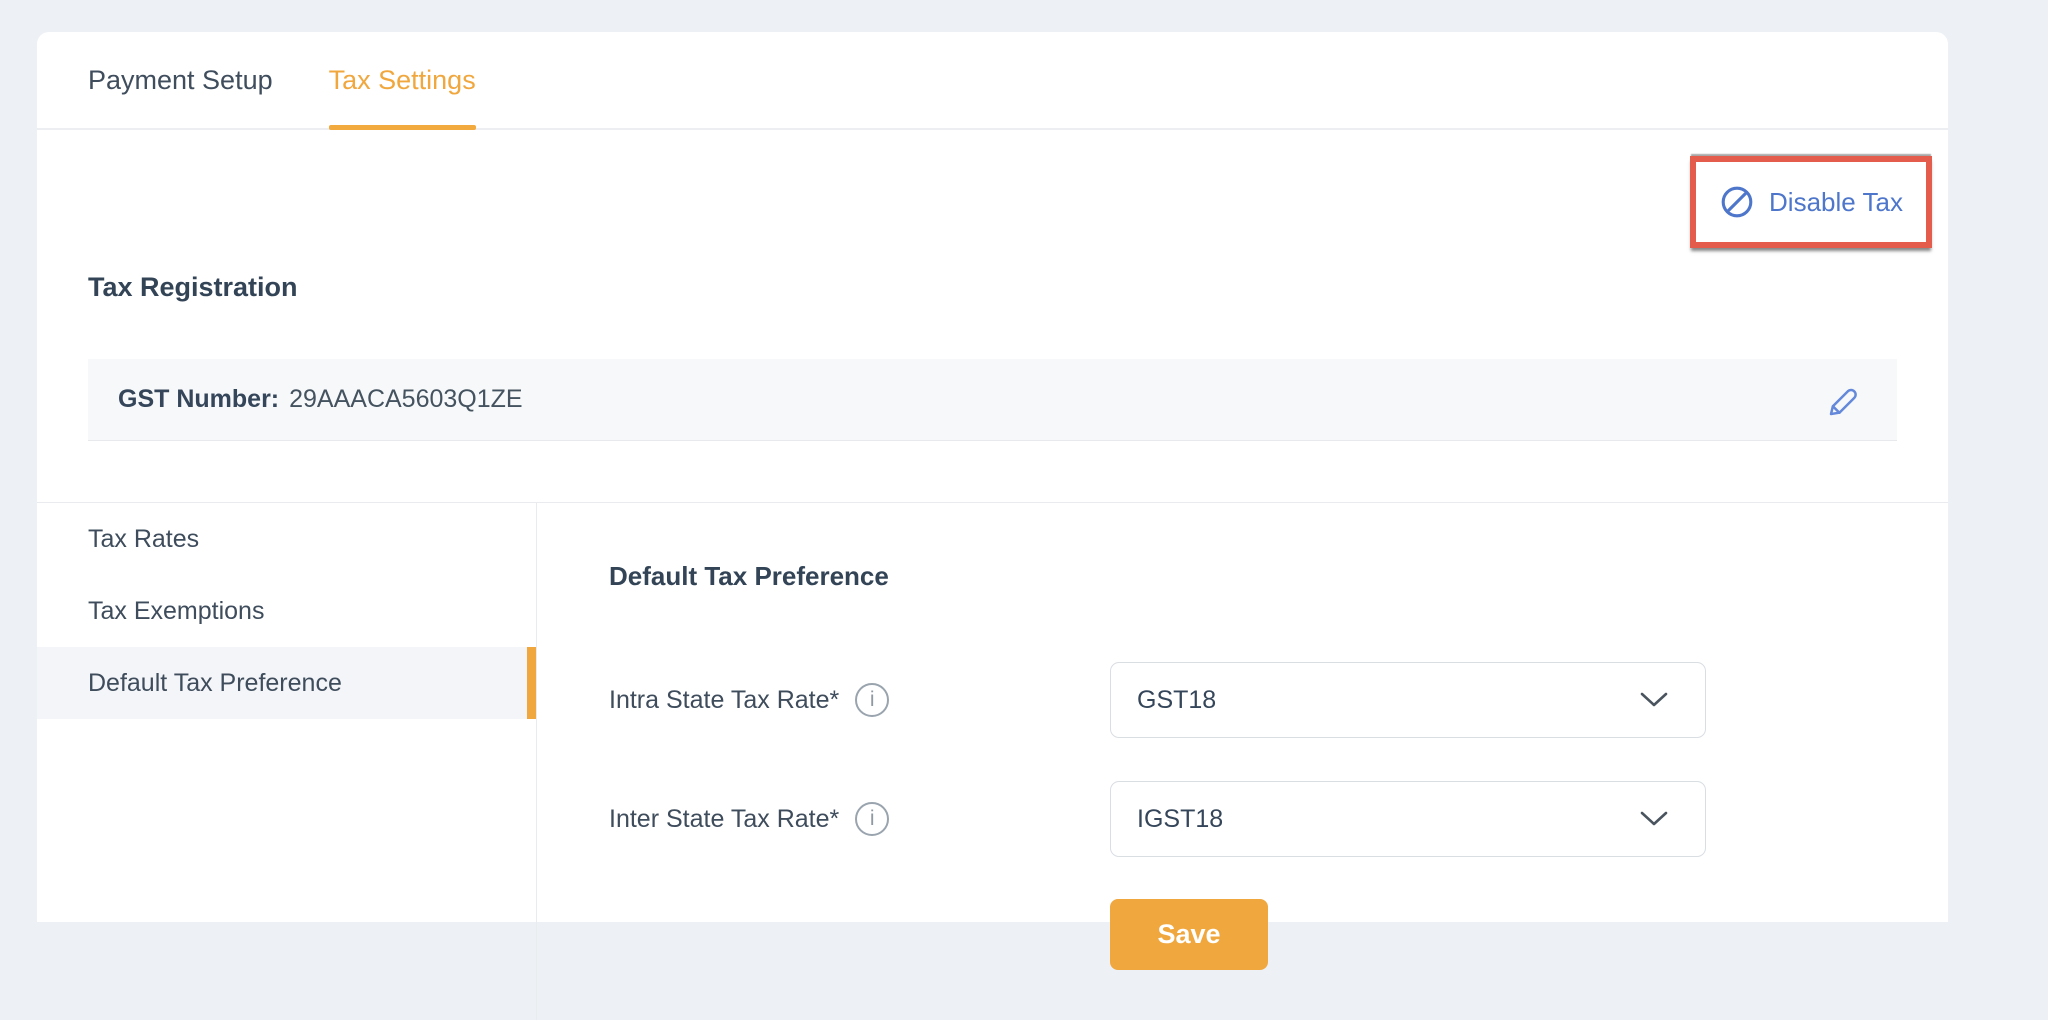  I want to click on gst-number-row: GST Number: 29AAACA5603Q1ZE, so click(992, 400).